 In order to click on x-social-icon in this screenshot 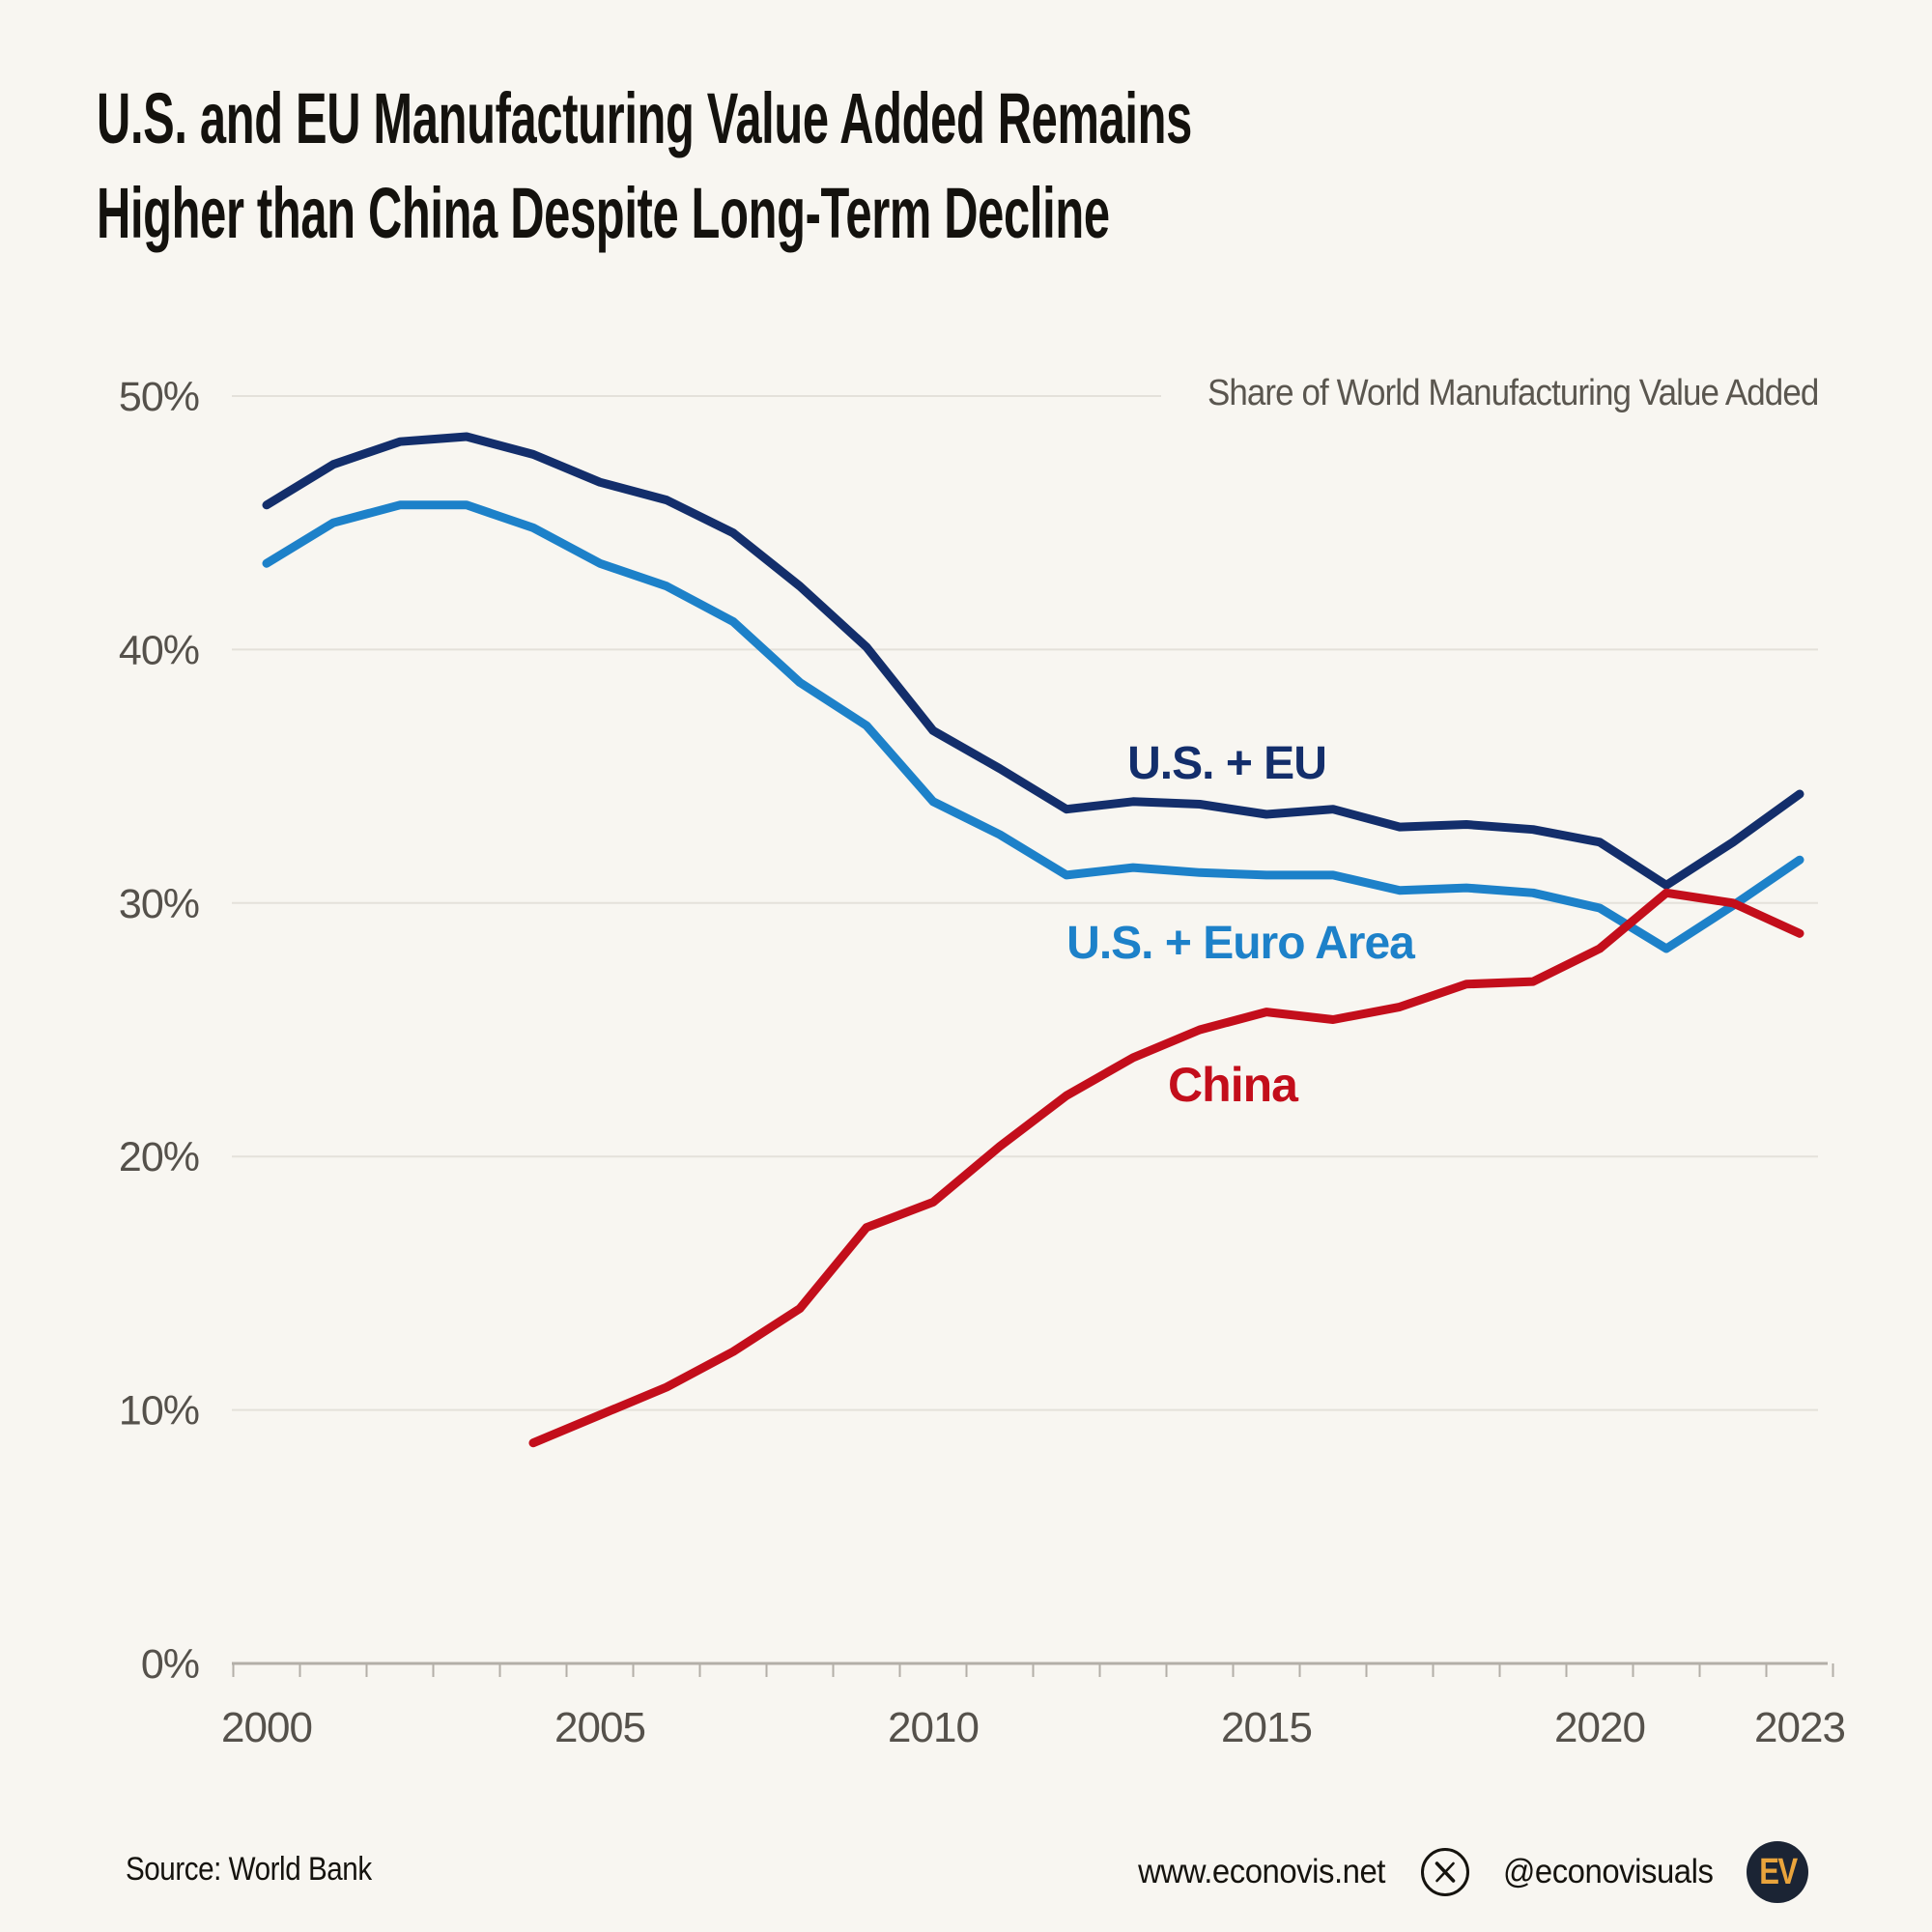, I will do `click(1444, 1872)`.